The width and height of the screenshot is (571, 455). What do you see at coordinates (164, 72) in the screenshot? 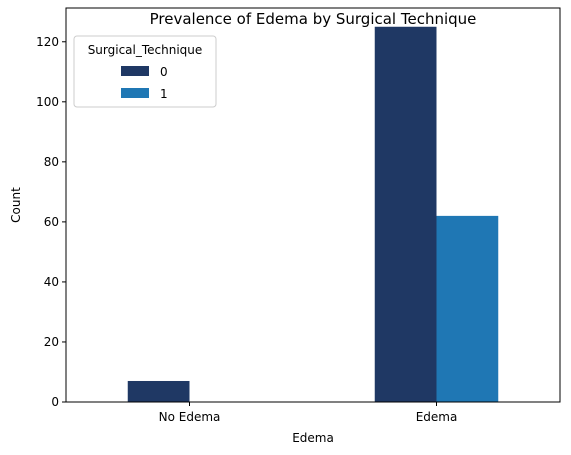
I see `legend-label-0: 0` at bounding box center [164, 72].